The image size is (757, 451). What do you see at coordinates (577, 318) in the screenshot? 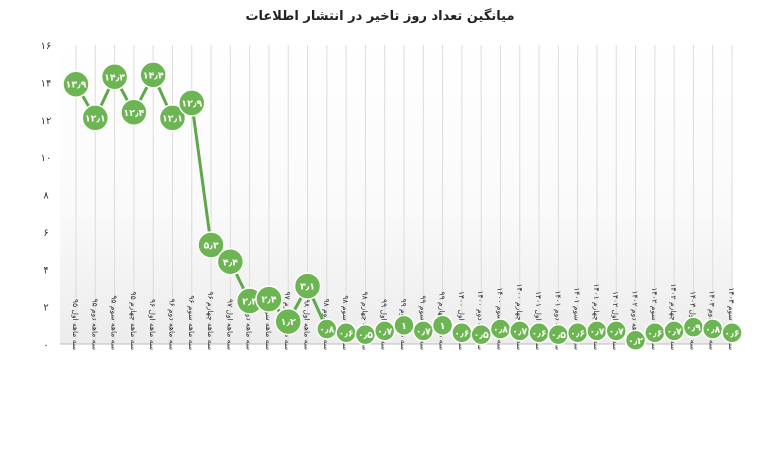
I see `x-tick-label: سه ماهه سوم ۱۴۰۱` at bounding box center [577, 318].